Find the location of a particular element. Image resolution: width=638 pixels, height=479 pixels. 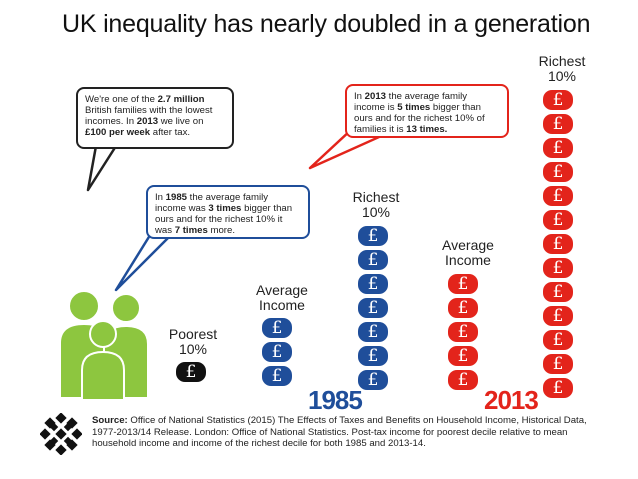

family-people-icon is located at coordinates (104, 345).